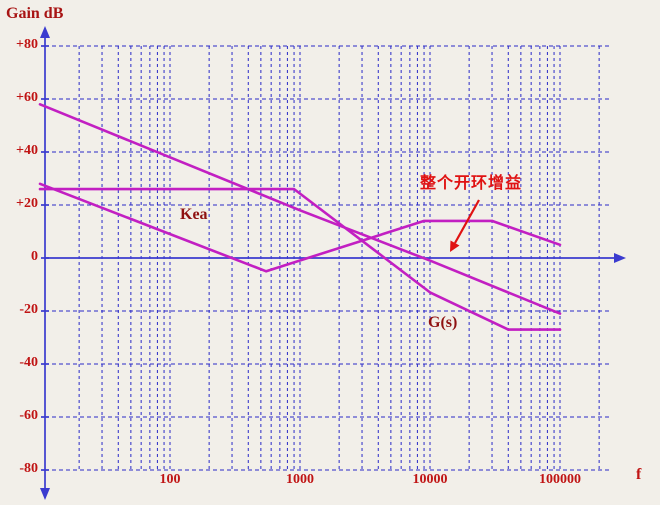  What do you see at coordinates (28, 362) in the screenshot?
I see `y-tick-label: -40` at bounding box center [28, 362].